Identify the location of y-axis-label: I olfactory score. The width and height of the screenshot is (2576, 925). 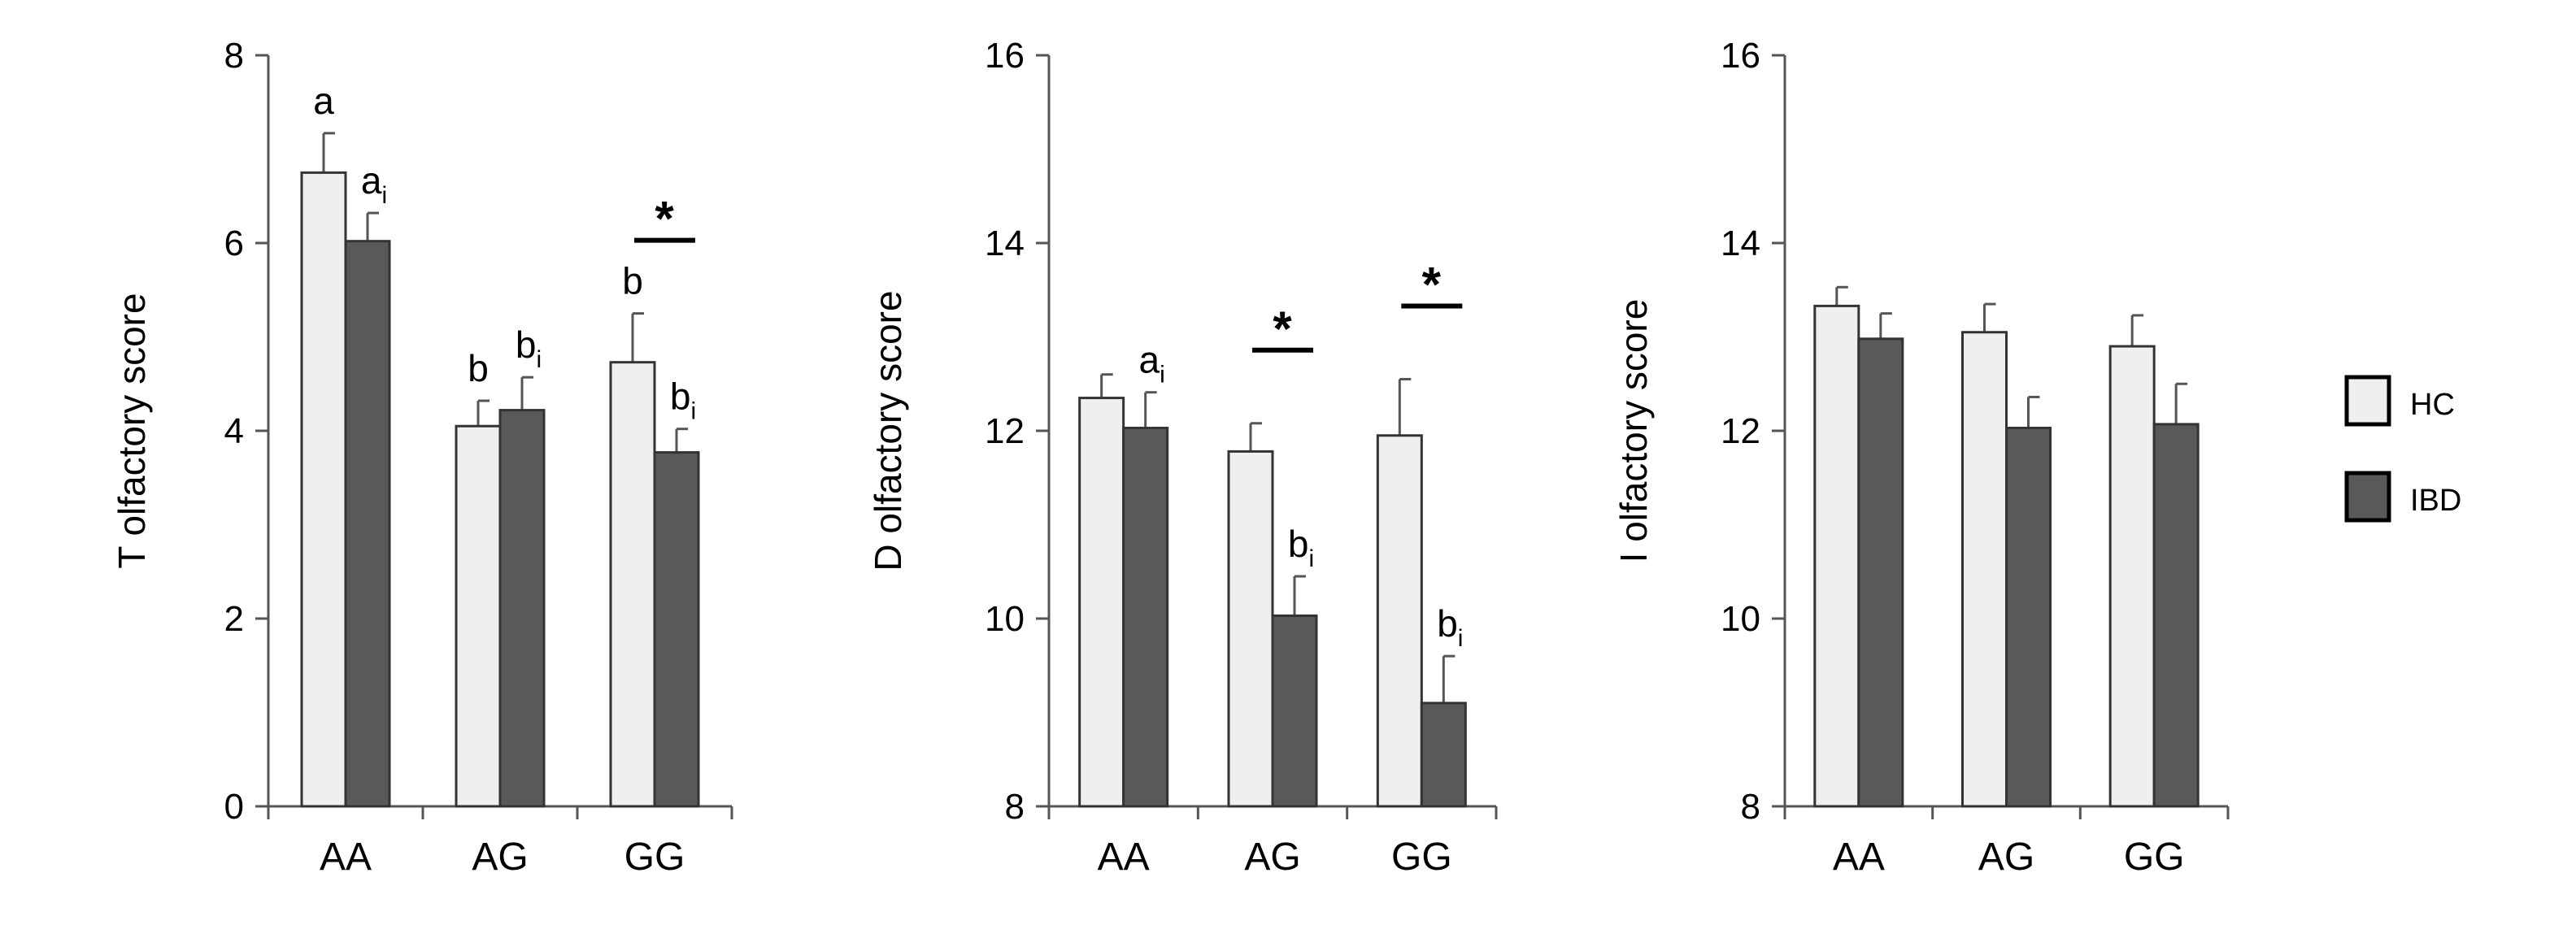
(1634, 431).